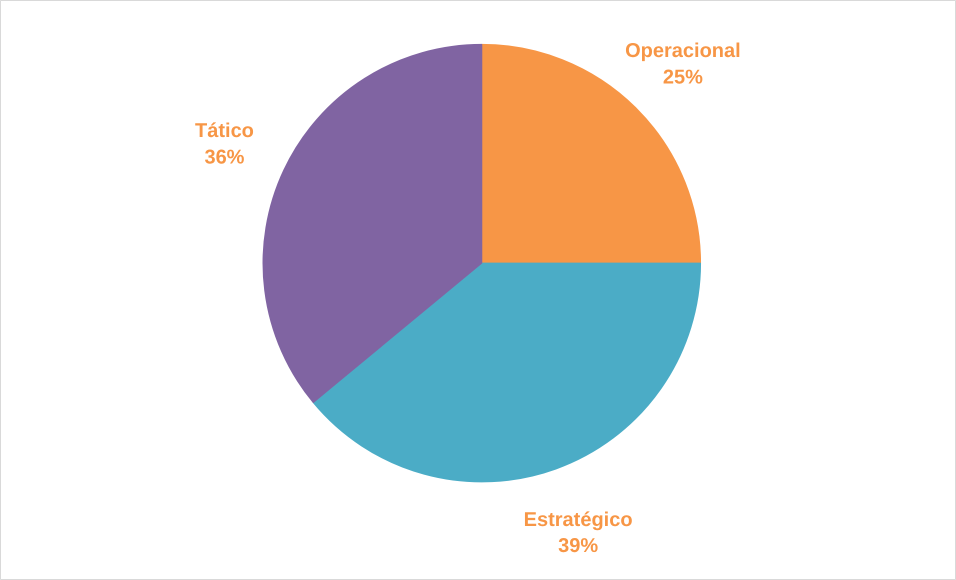 This screenshot has width=956, height=580. What do you see at coordinates (224, 131) in the screenshot?
I see `slice-label: Tático` at bounding box center [224, 131].